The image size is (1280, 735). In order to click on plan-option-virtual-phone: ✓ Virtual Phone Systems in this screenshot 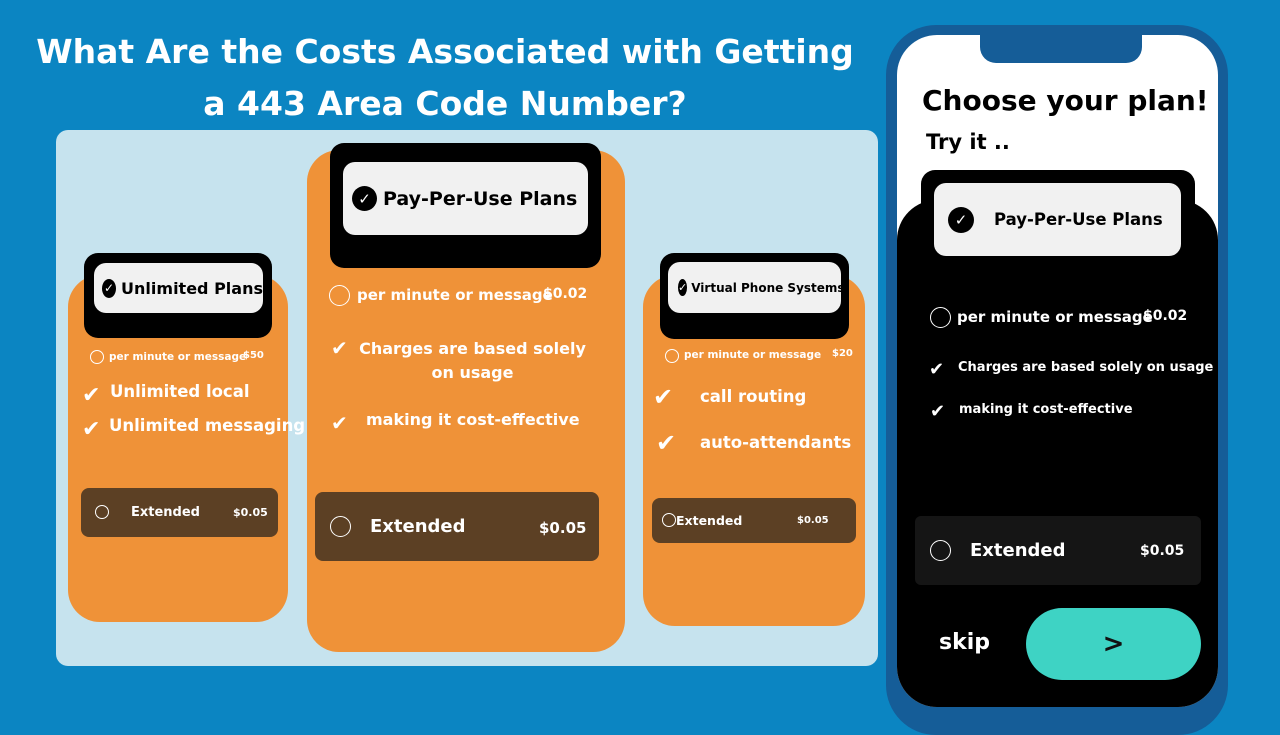, I will do `click(754, 287)`.